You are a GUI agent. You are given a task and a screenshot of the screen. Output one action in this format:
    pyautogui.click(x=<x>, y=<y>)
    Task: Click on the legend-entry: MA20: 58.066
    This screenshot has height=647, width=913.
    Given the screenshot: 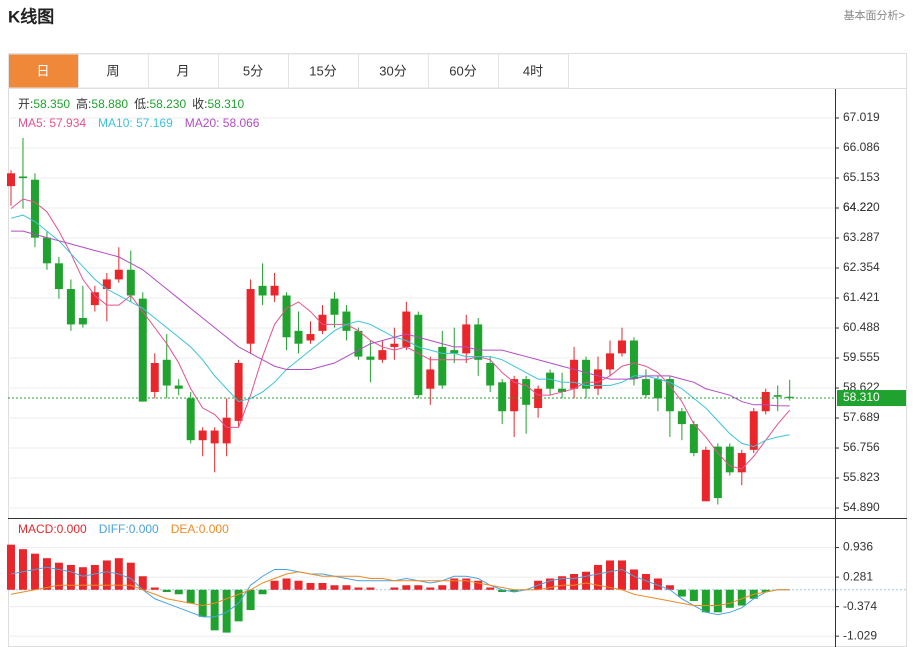 What is the action you would take?
    pyautogui.click(x=222, y=123)
    